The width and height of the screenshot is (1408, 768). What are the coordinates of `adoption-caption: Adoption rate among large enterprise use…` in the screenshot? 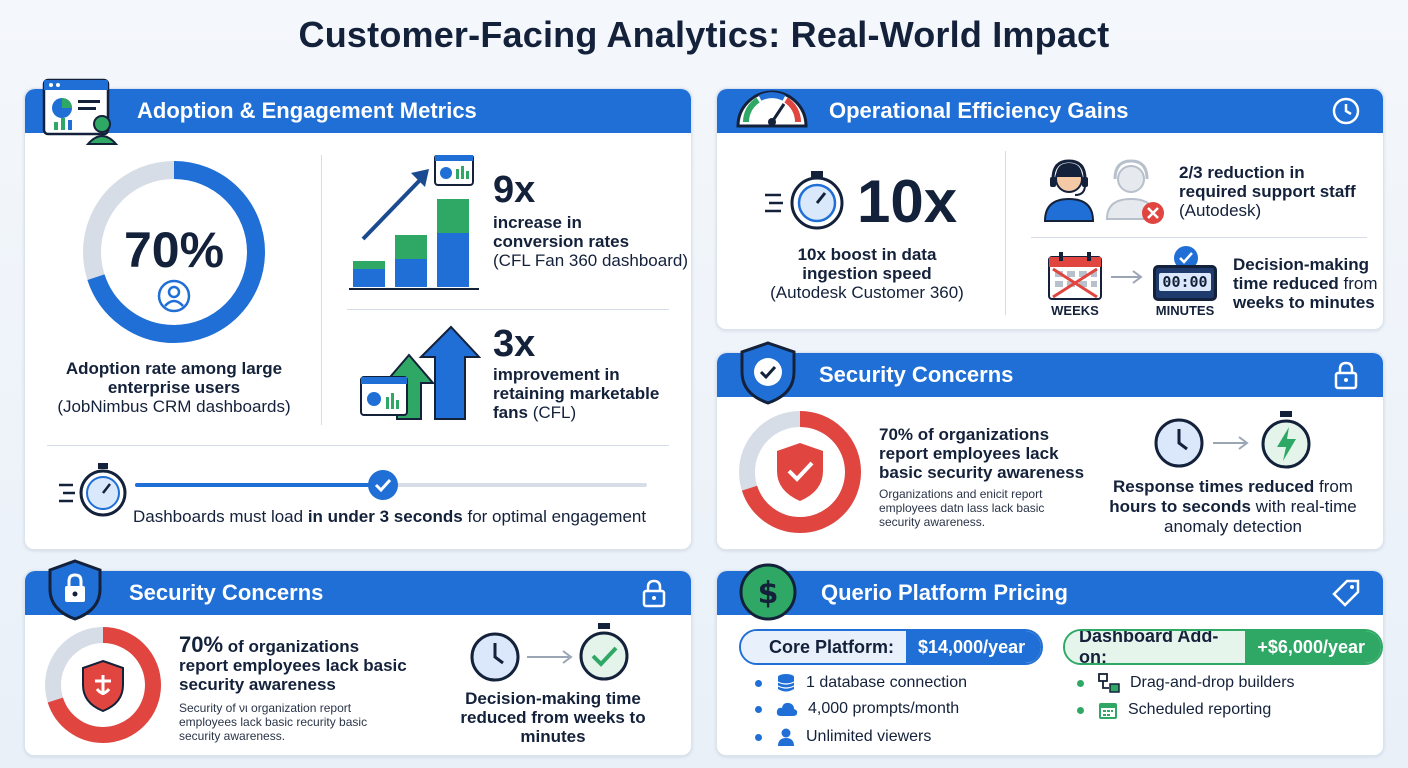 It's located at (174, 387).